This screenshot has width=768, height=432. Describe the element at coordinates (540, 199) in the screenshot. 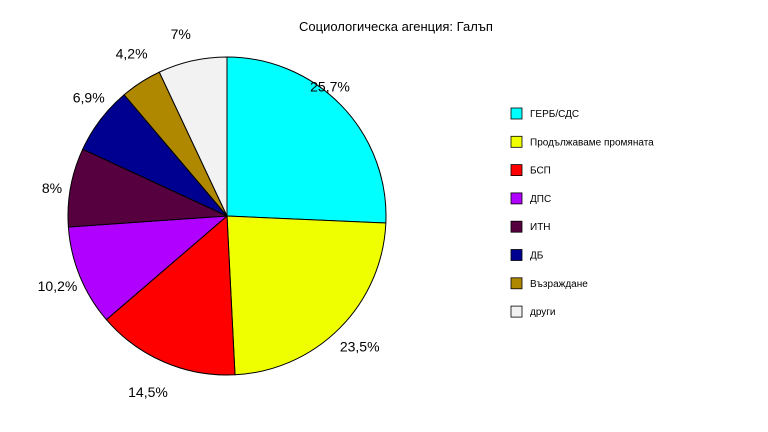

I see `legend-label-4: ДПС` at that location.